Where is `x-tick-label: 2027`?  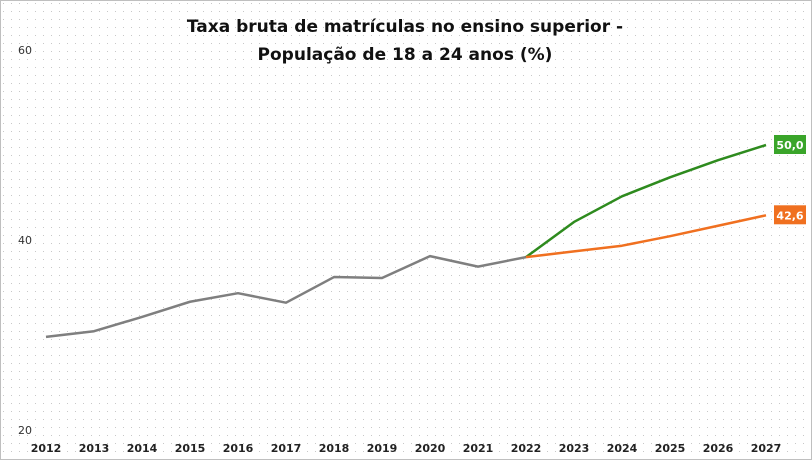
x-tick-label: 2027 is located at coordinates (766, 448).